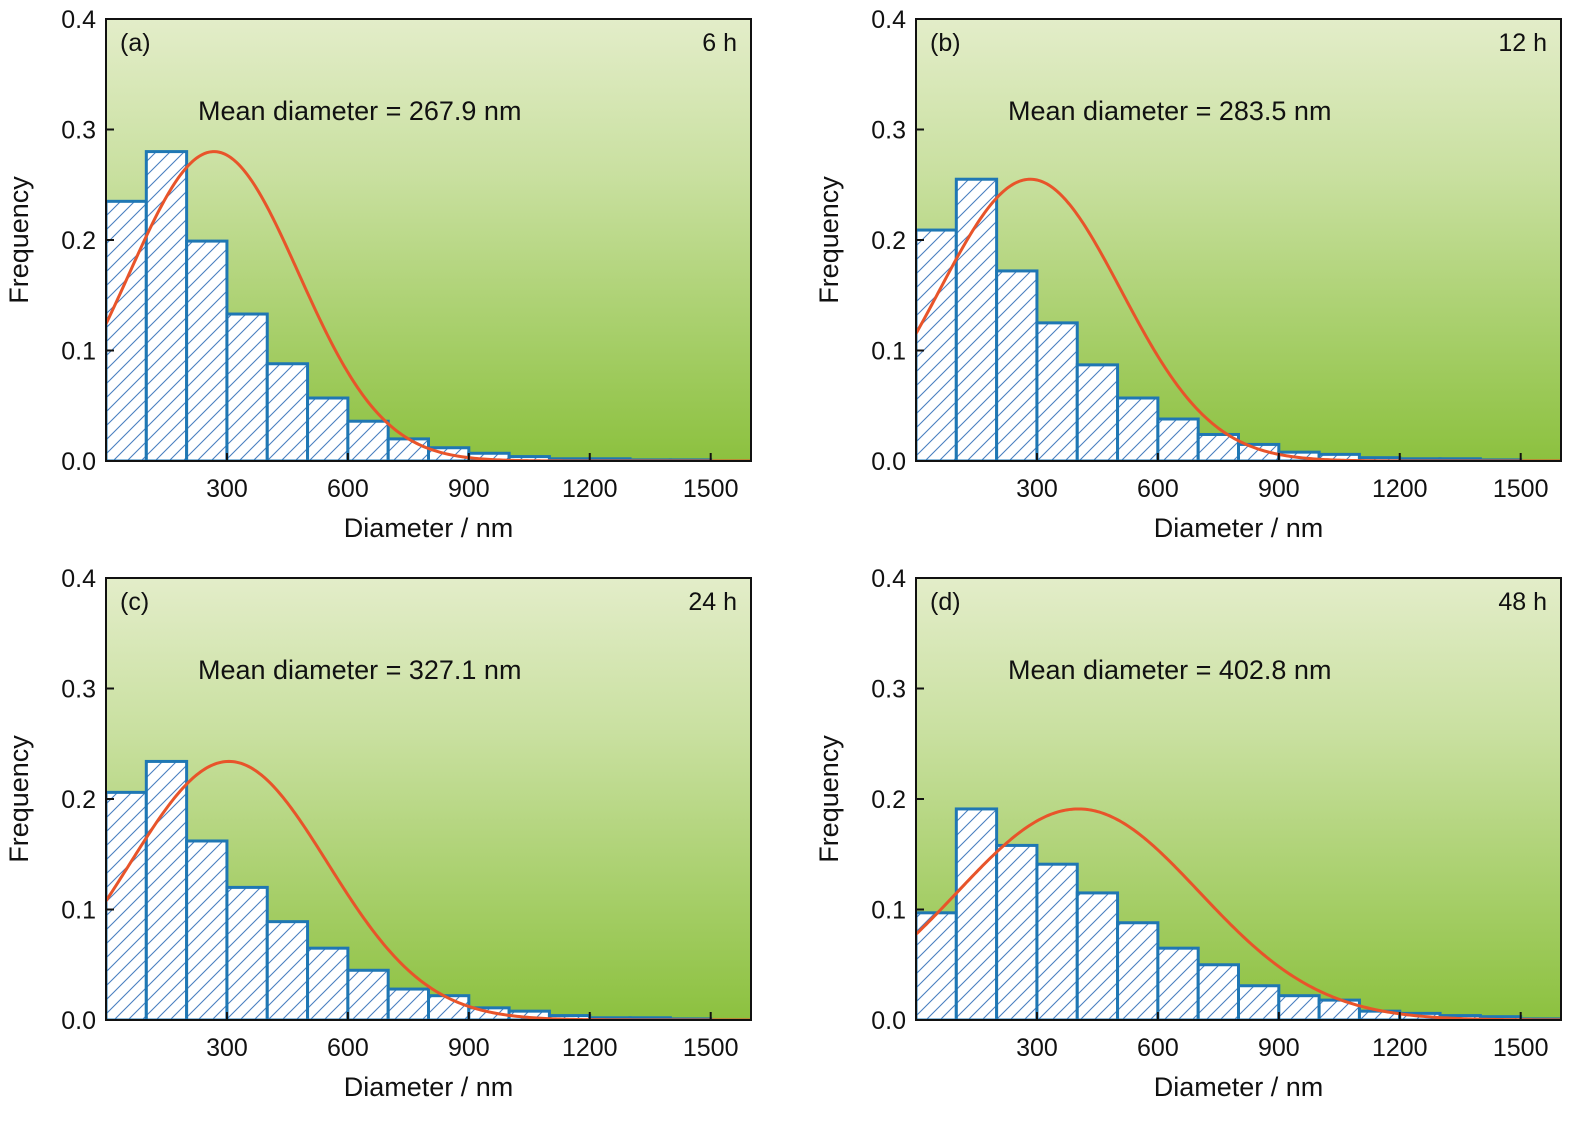 The width and height of the screenshot is (1595, 1124). I want to click on mean-diameter-annotation: Mean diameter = 267.9 nm, so click(359, 111).